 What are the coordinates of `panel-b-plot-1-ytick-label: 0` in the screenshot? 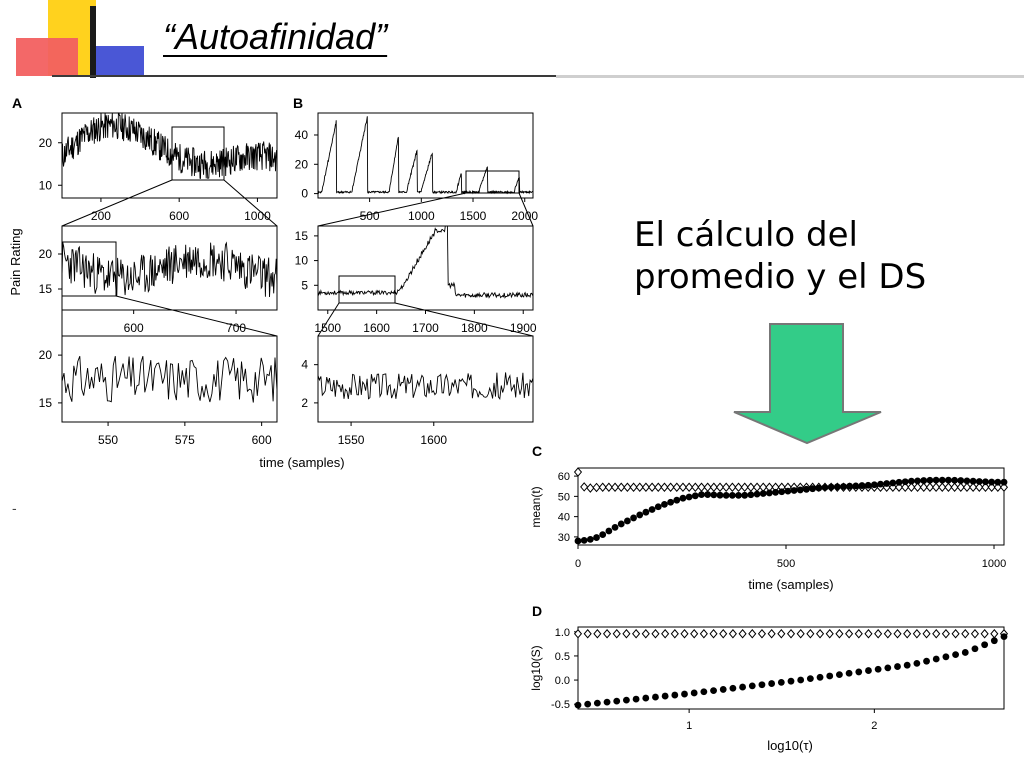 It's located at (304, 194).